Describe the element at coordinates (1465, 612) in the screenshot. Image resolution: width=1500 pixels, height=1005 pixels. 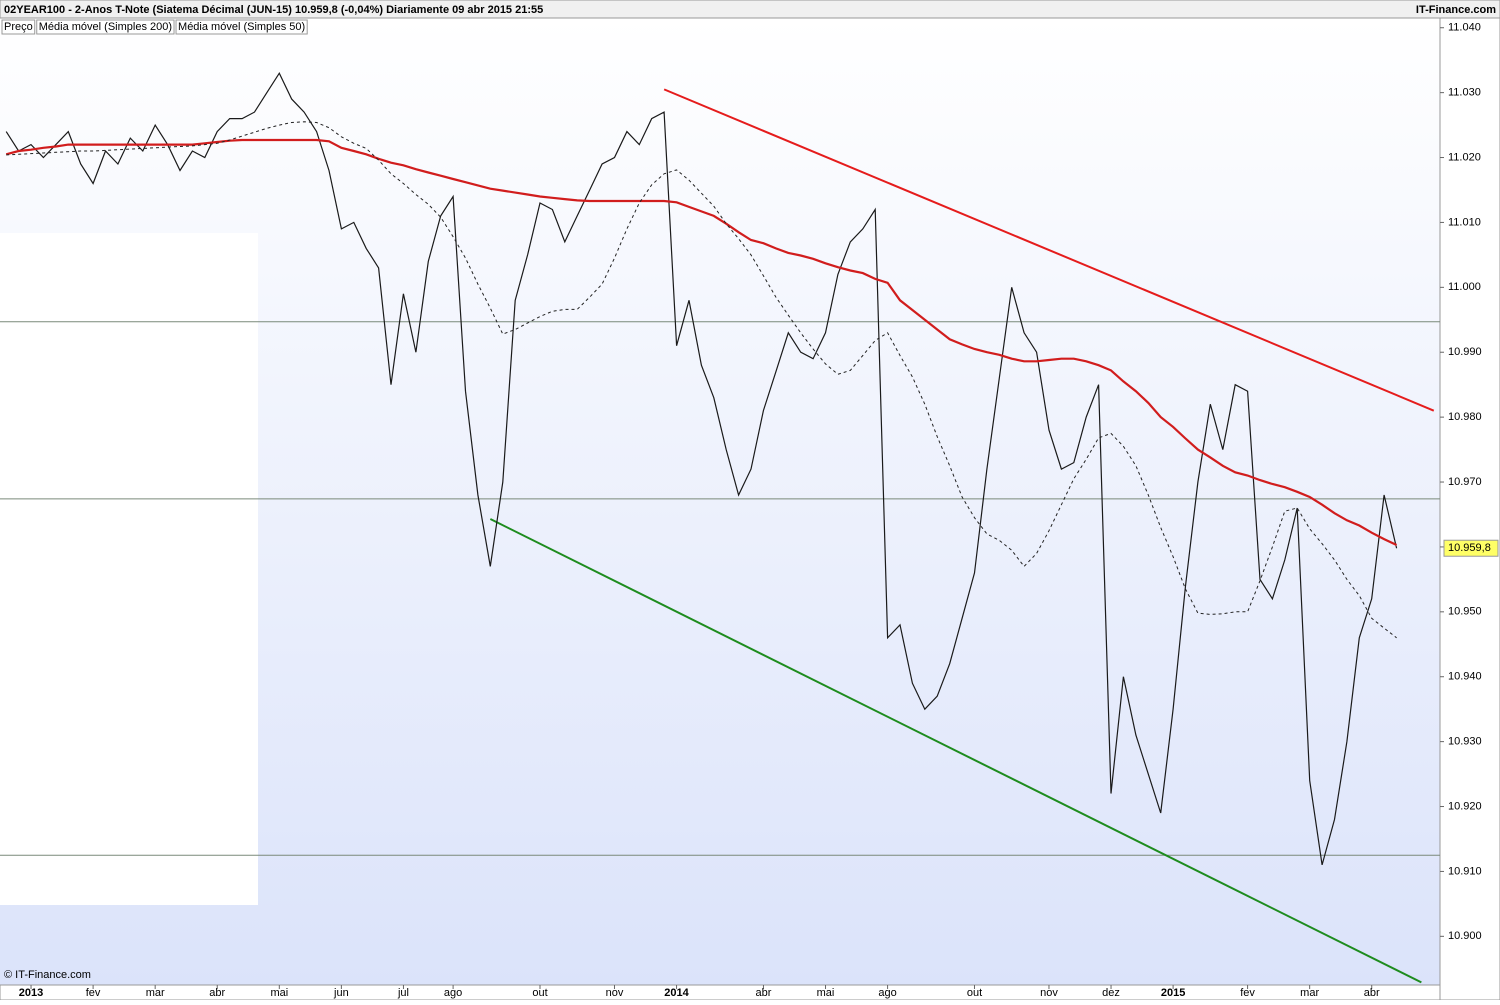
I see `y-tick-label: 10.950` at that location.